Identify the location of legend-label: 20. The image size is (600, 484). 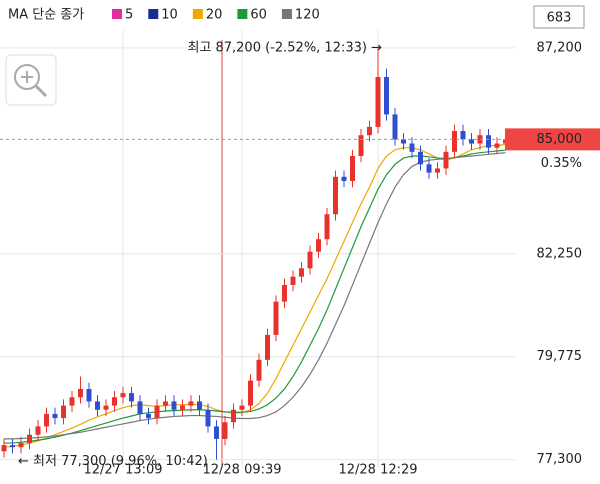
(214, 15).